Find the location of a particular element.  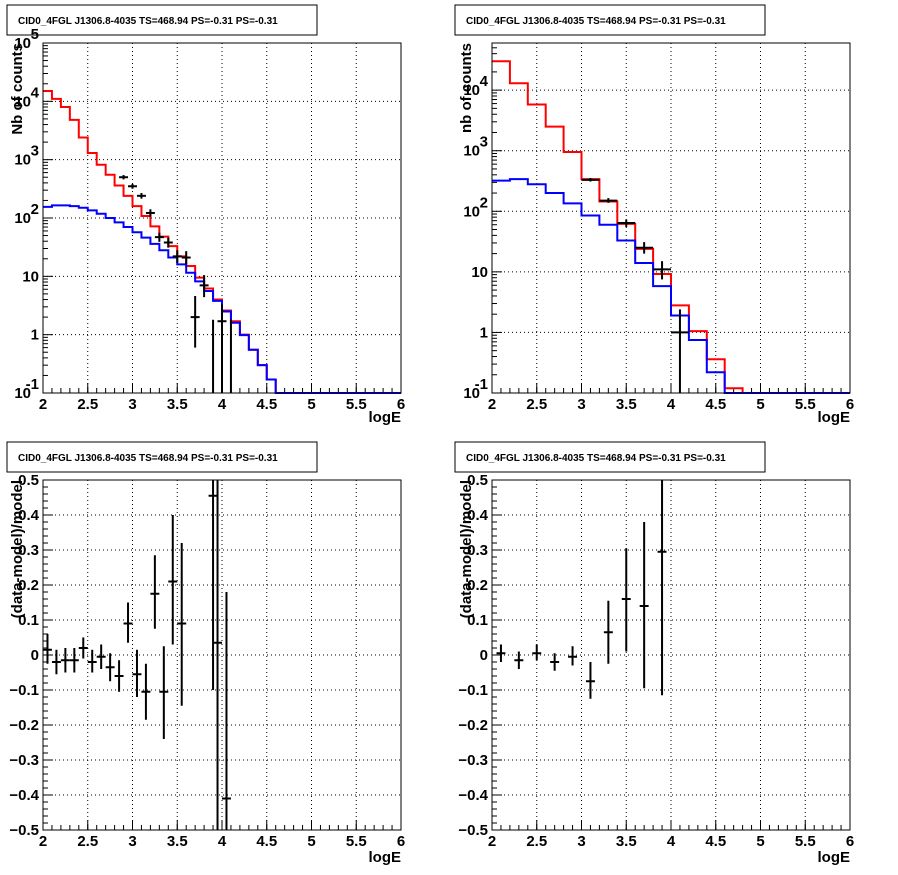

y-tick-label: 0.3 is located at coordinates (477, 550).